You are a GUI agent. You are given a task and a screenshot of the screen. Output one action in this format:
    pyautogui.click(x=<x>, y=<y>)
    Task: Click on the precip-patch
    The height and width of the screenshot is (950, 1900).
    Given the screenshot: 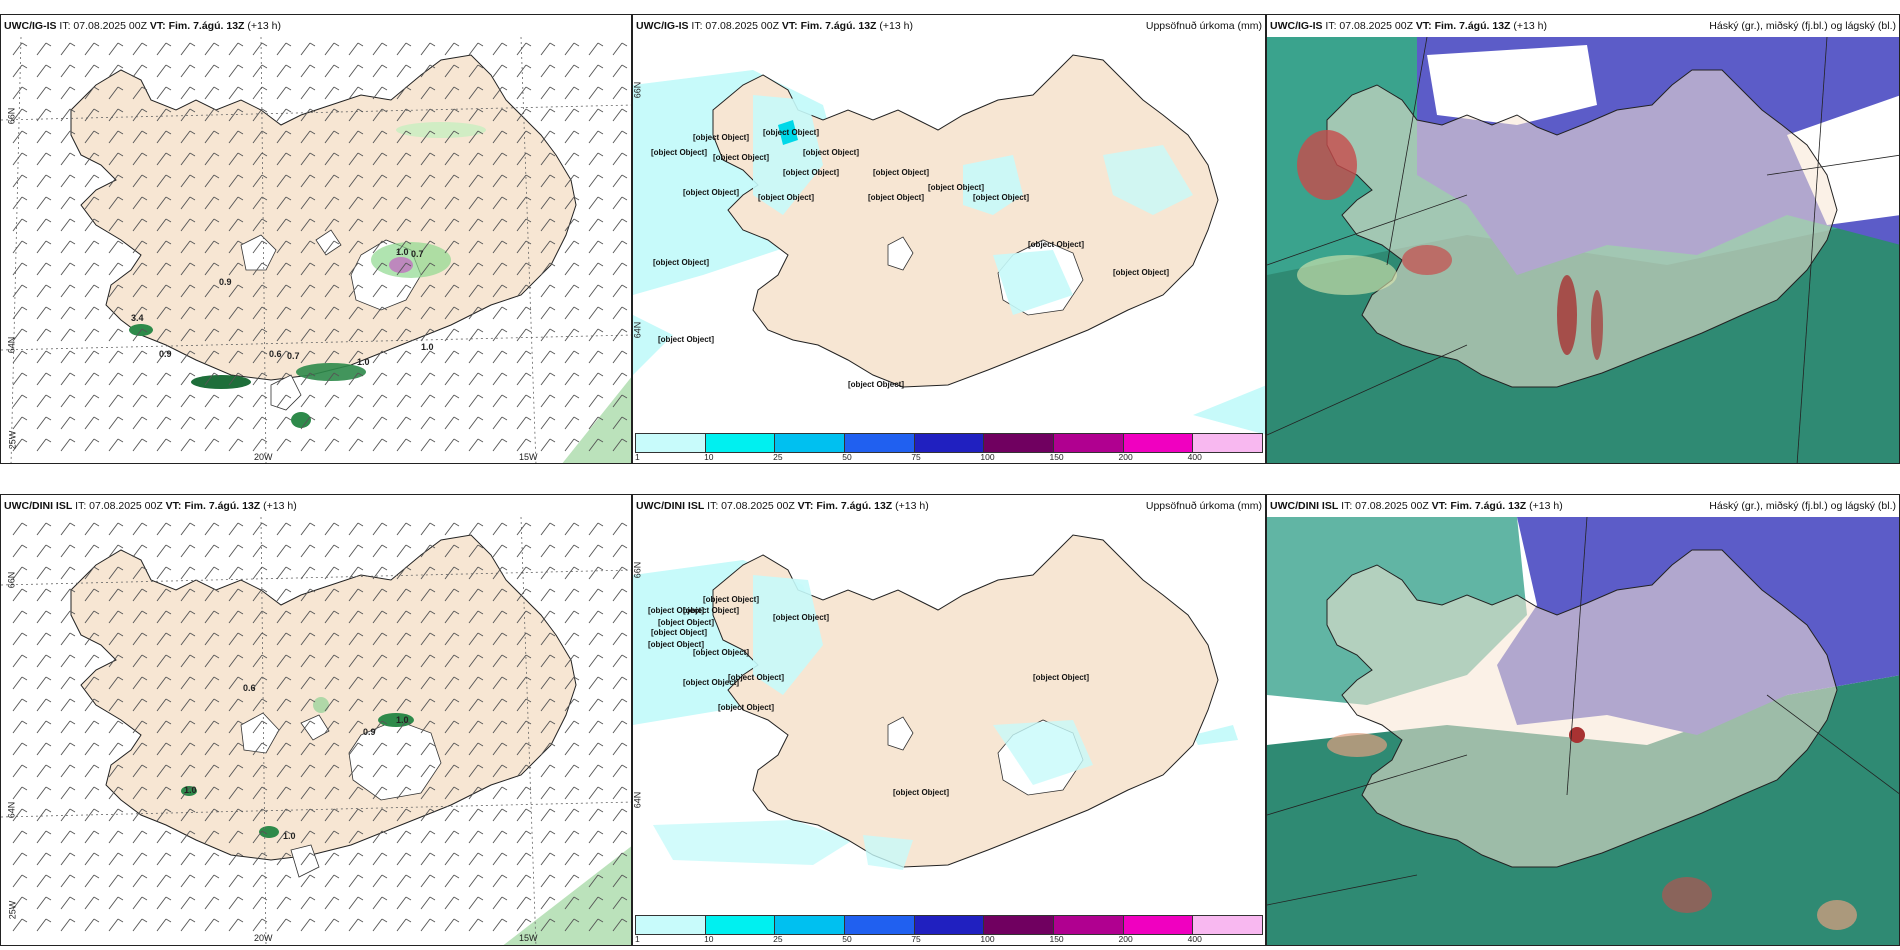 What is the action you would take?
    pyautogui.click(x=1148, y=180)
    